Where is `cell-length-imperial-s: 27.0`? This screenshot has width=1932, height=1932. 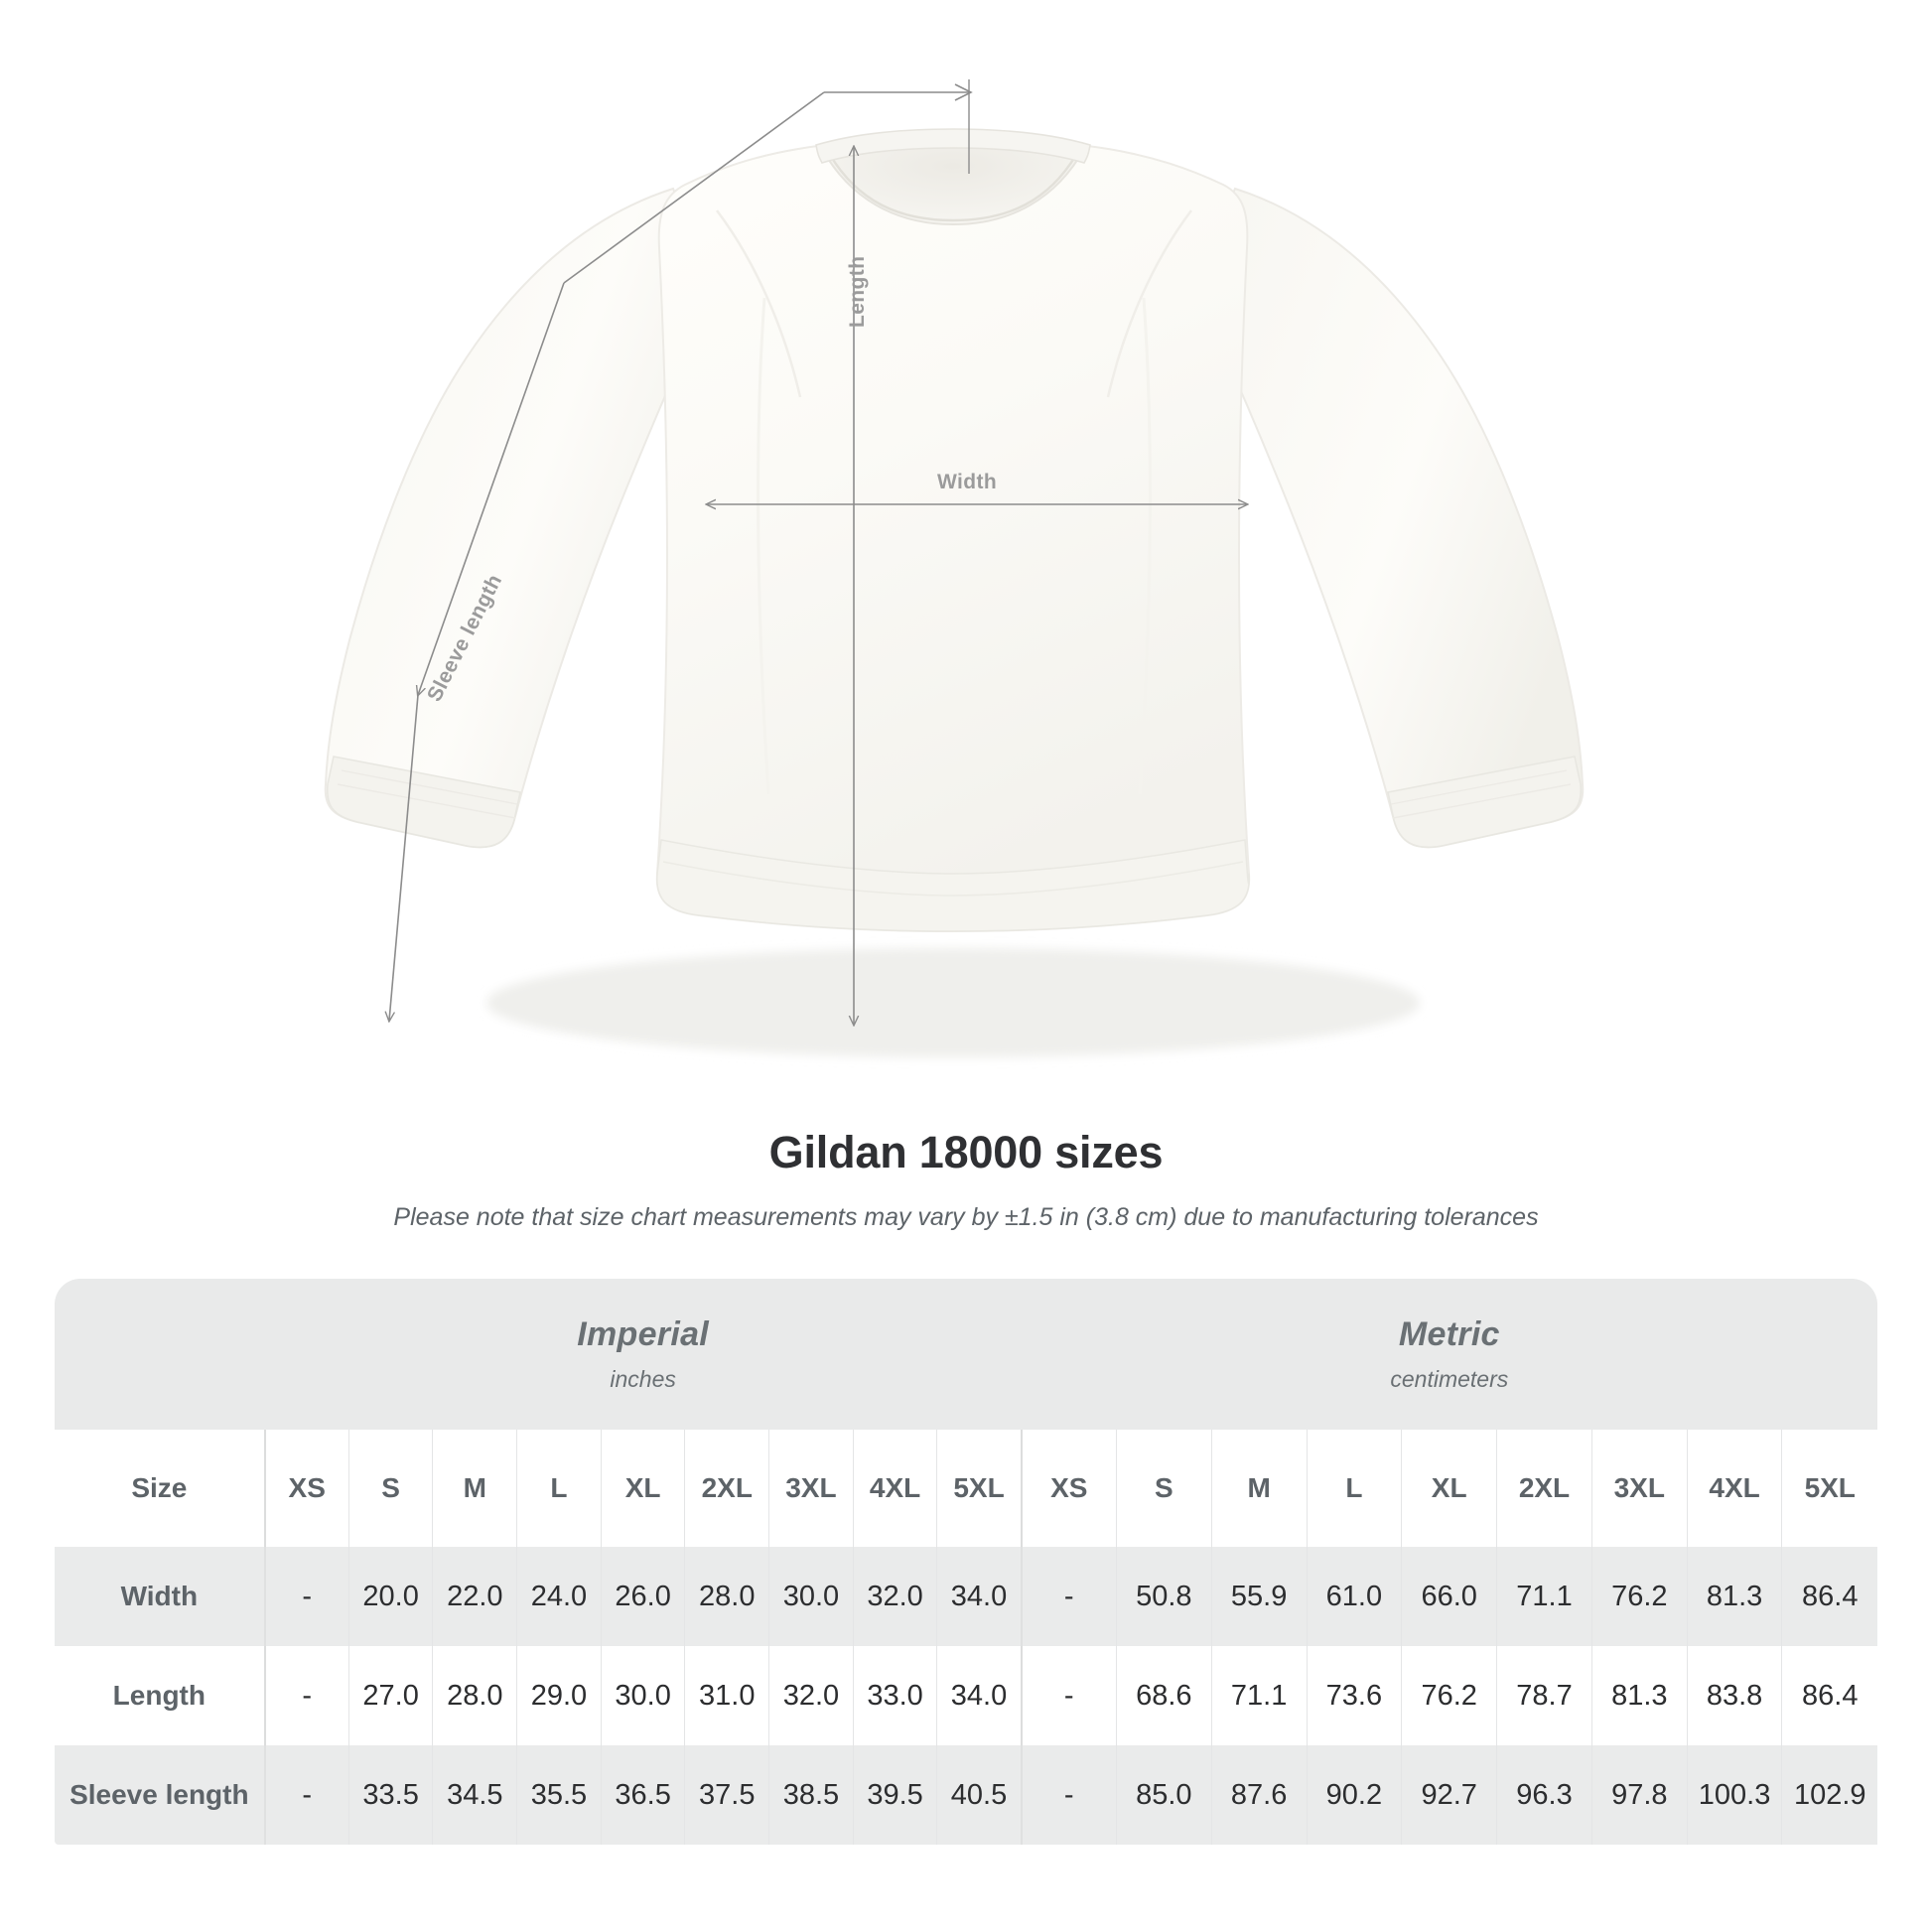
cell-length-imperial-s: 27.0 is located at coordinates (390, 1695).